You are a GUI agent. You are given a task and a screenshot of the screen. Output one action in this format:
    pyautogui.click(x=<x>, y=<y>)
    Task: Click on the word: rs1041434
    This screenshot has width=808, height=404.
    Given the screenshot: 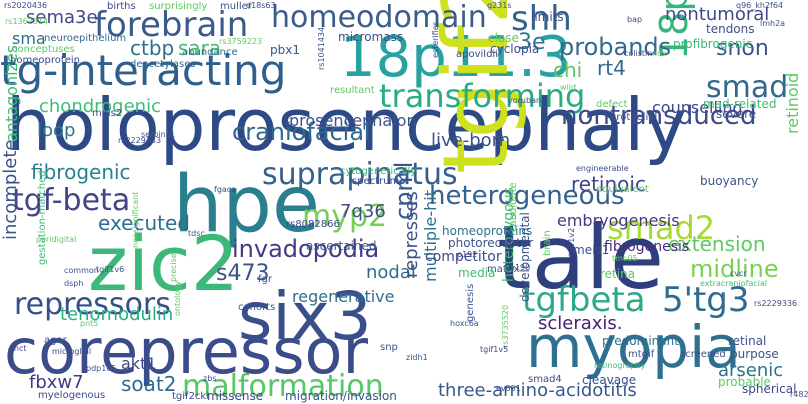 What is the action you would take?
    pyautogui.click(x=321, y=48)
    